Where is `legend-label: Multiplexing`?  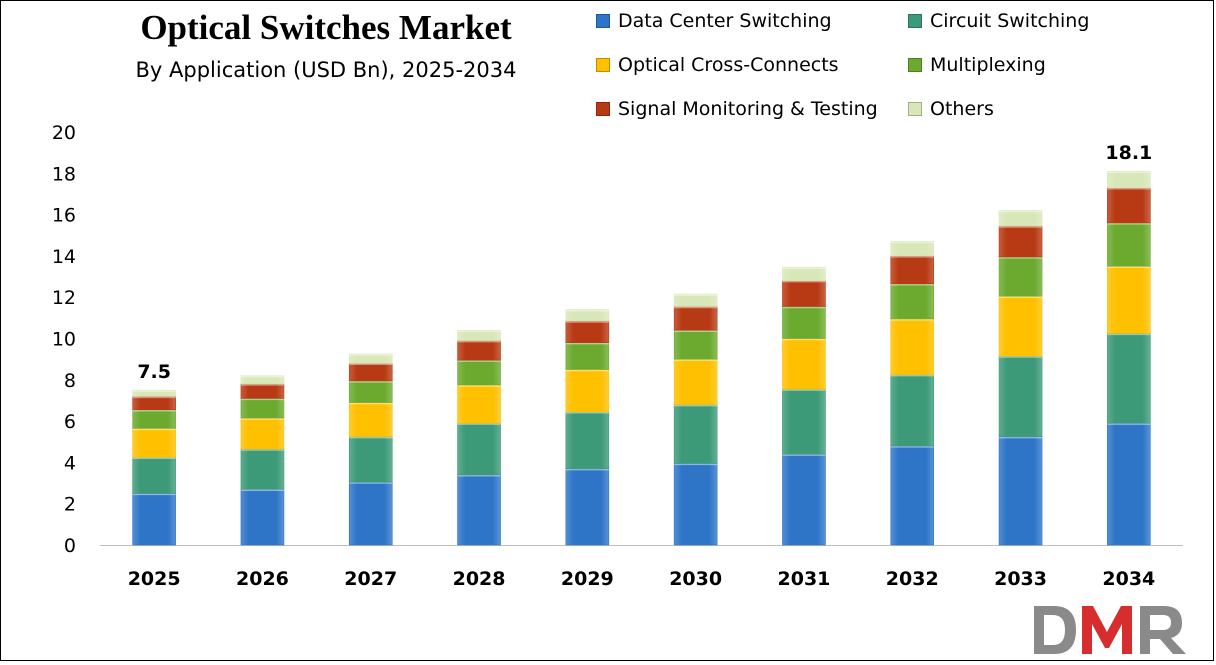
legend-label: Multiplexing is located at coordinates (988, 65).